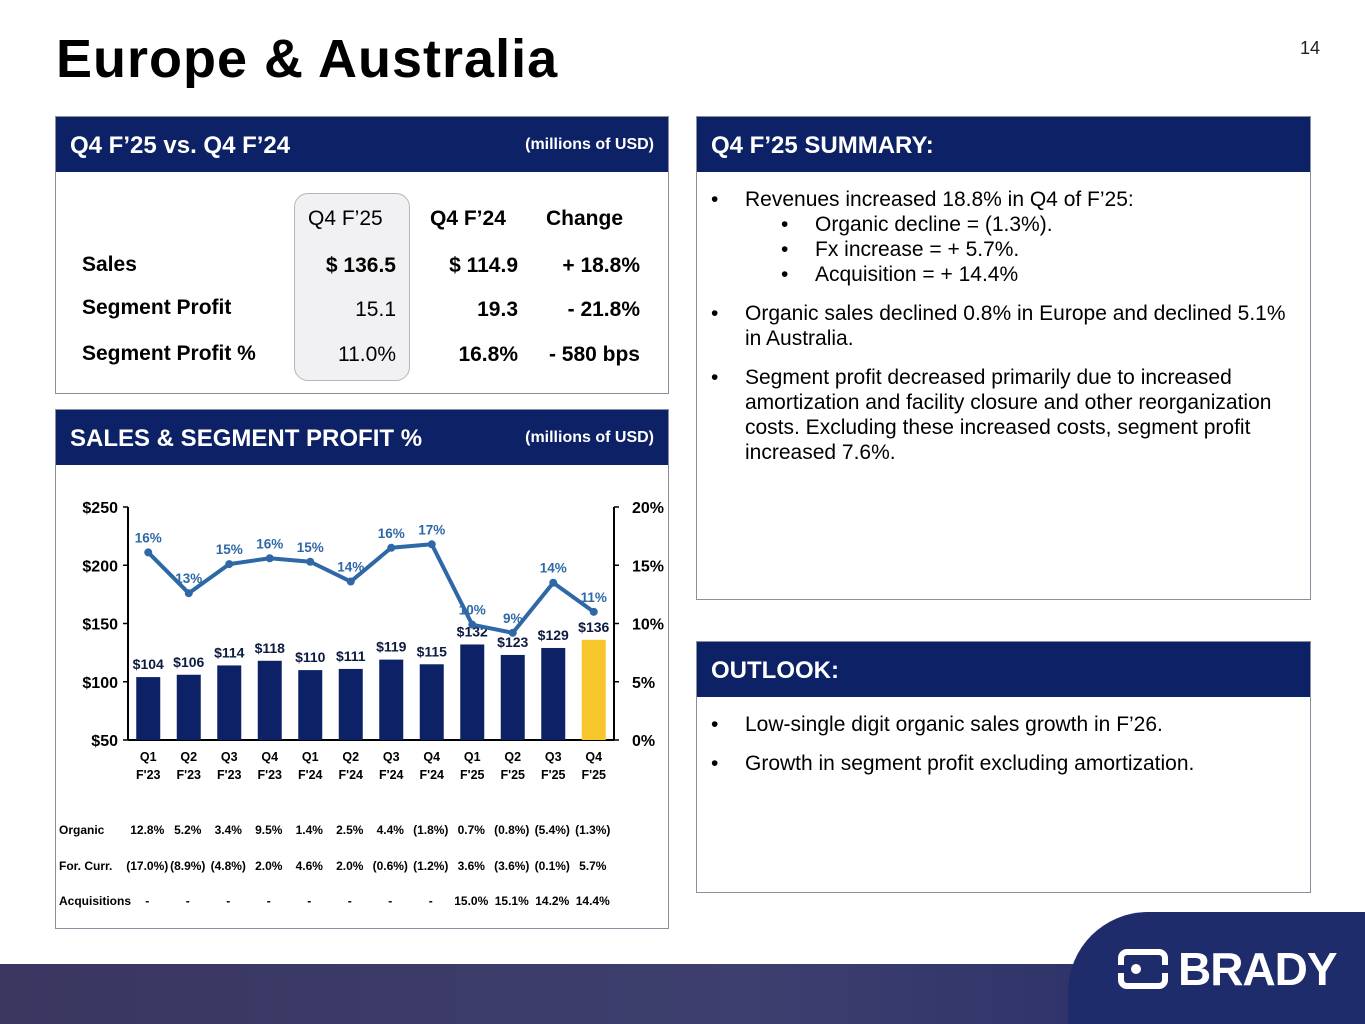 The height and width of the screenshot is (1024, 1365). Describe the element at coordinates (512, 901) in the screenshot. I see `growth-table-cell-2-9: 15.1%` at that location.